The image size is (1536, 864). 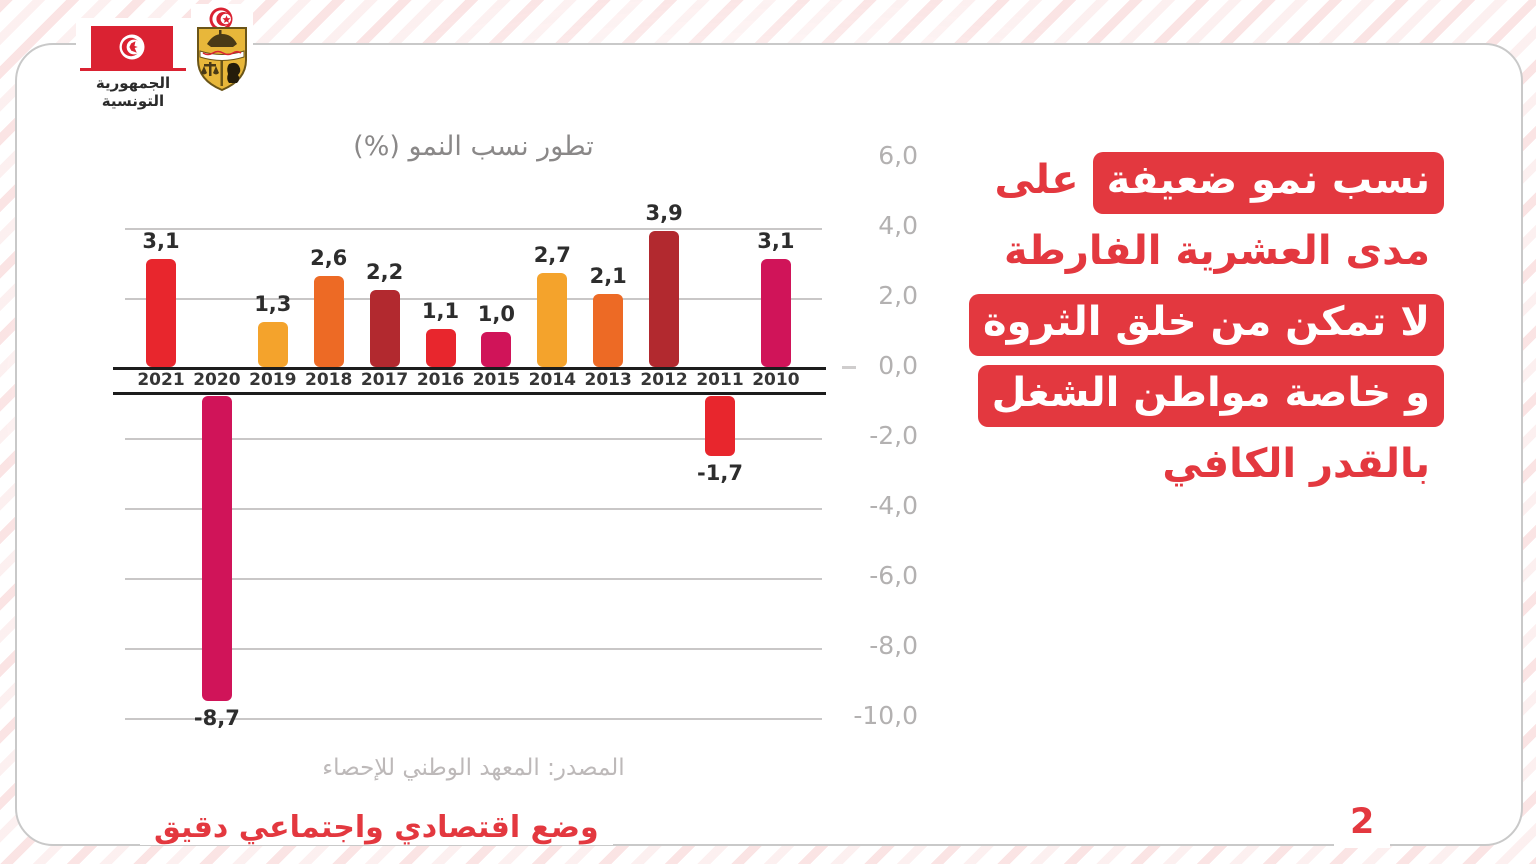 What do you see at coordinates (893, 575) in the screenshot?
I see `y-axis-tick-label: -6,0` at bounding box center [893, 575].